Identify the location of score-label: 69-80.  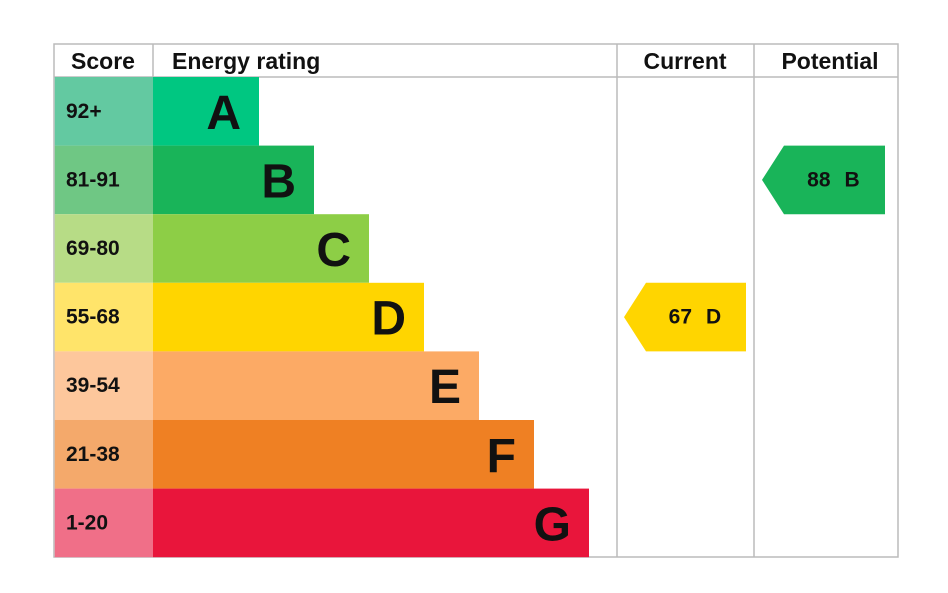
(93, 248).